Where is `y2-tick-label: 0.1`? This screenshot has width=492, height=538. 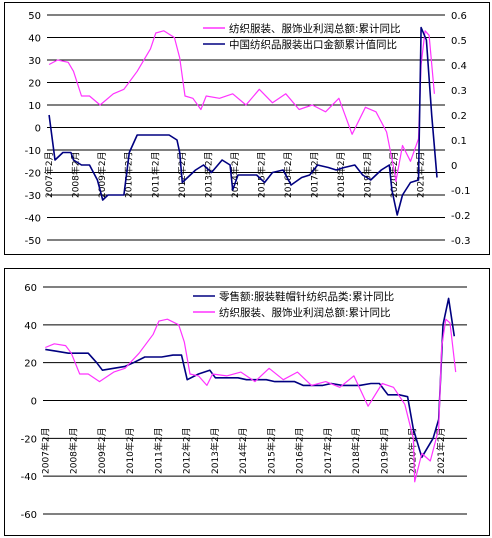
y2-tick-label: 0.1 is located at coordinates (459, 141).